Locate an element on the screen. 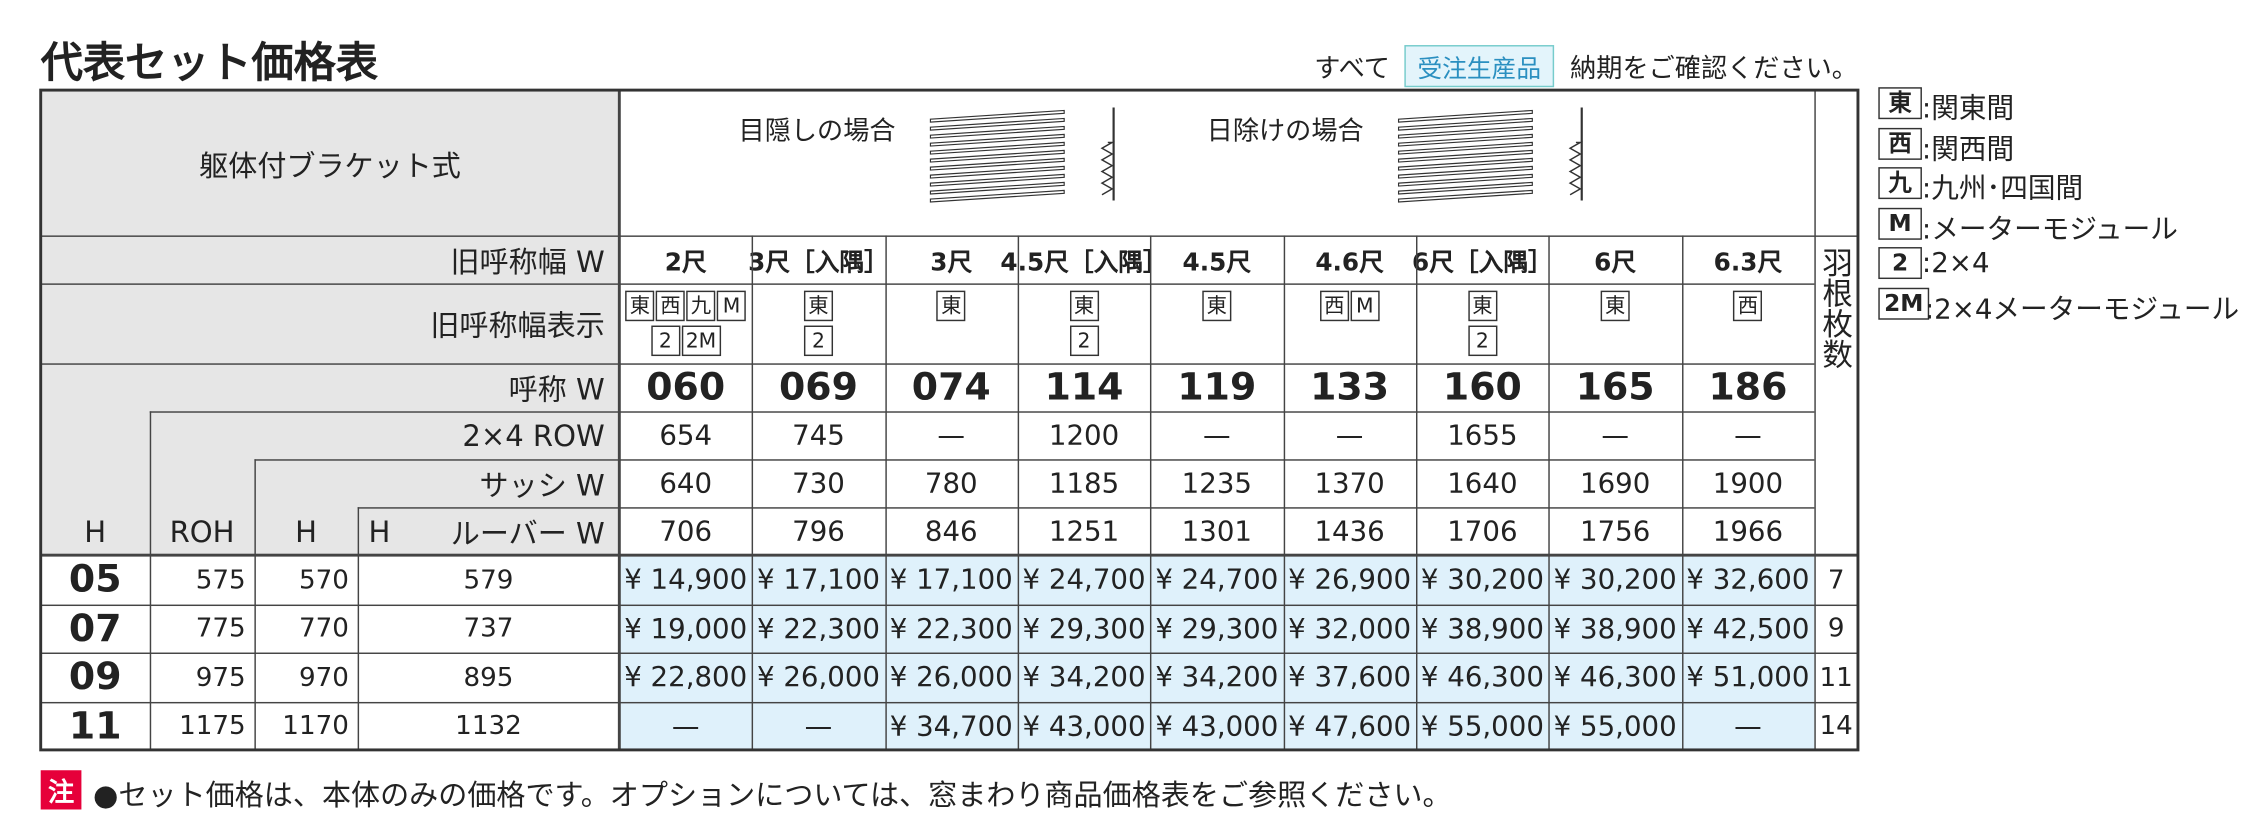 The height and width of the screenshot is (840, 2268). badge: M is located at coordinates (731, 306).